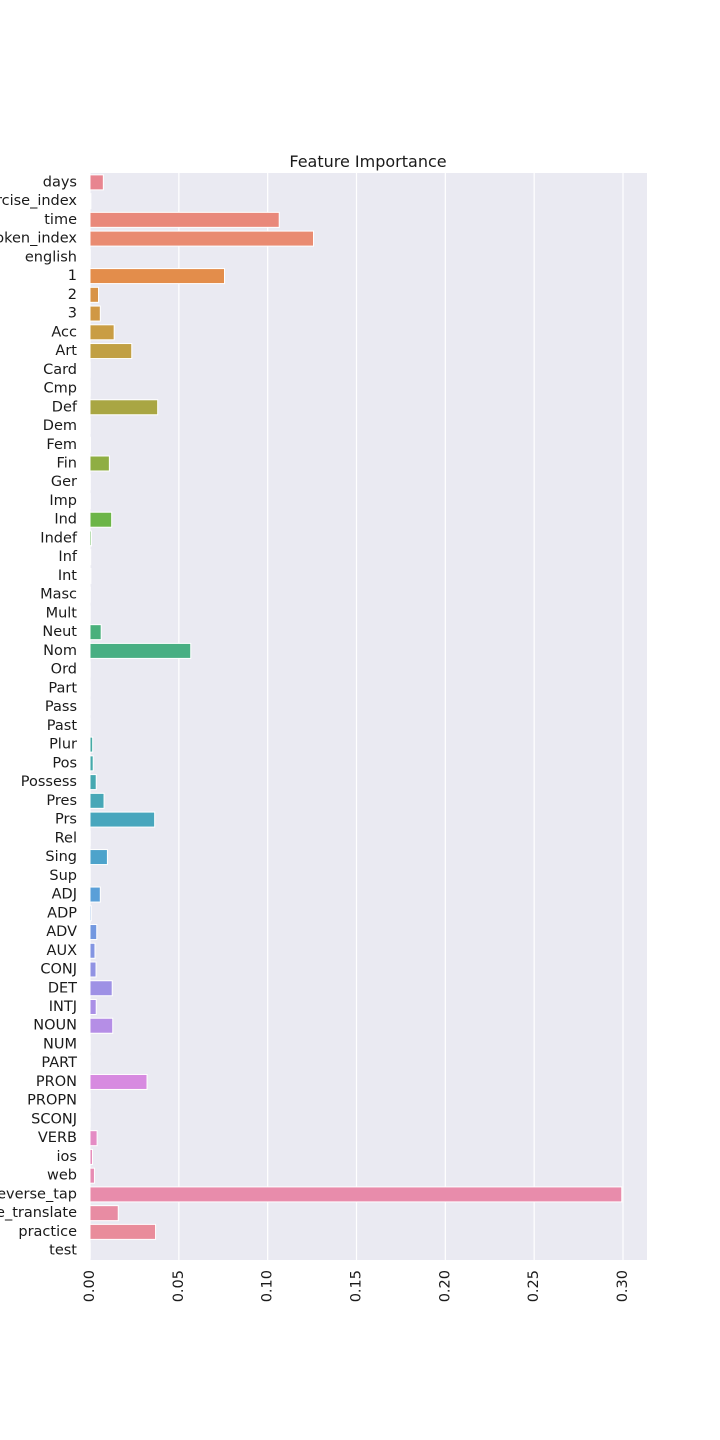 The height and width of the screenshot is (1440, 720). What do you see at coordinates (62, 1176) in the screenshot?
I see `category-label: web` at bounding box center [62, 1176].